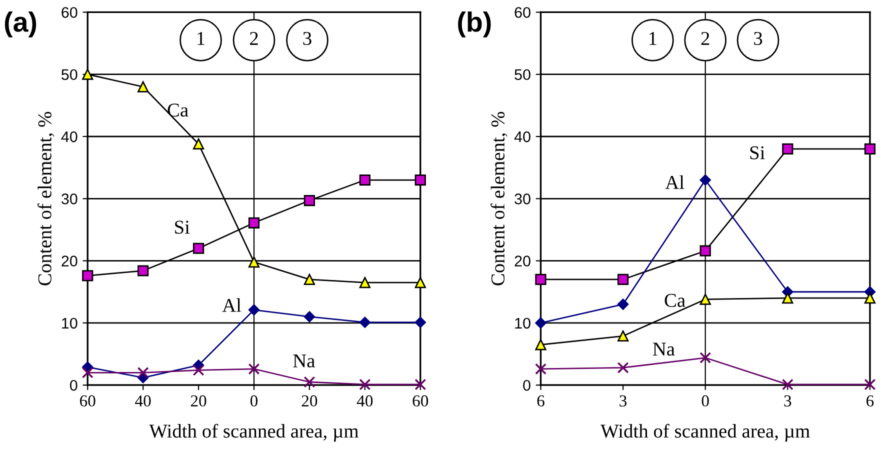 Image resolution: width=885 pixels, height=452 pixels. I want to click on series-label: Ca, so click(675, 300).